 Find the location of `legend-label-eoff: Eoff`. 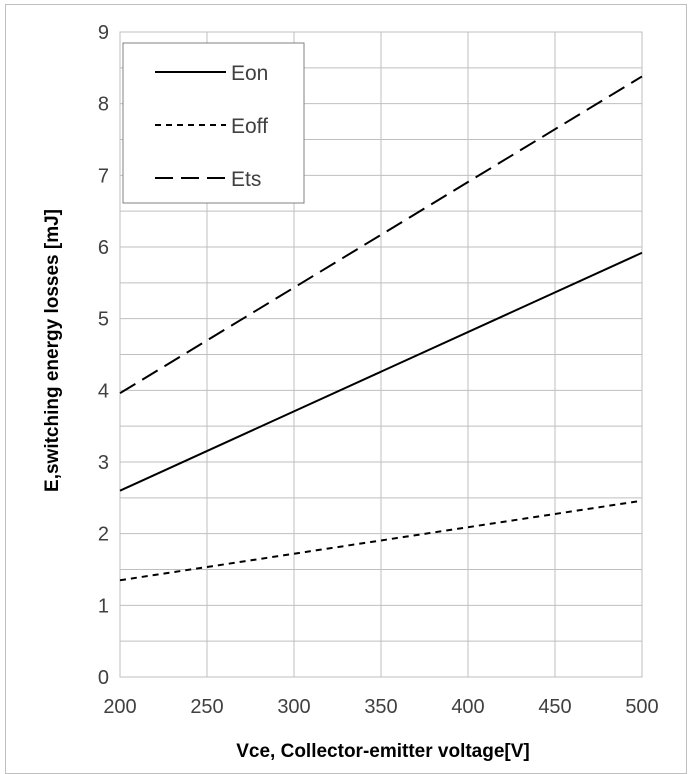

legend-label-eoff: Eoff is located at coordinates (249, 126).